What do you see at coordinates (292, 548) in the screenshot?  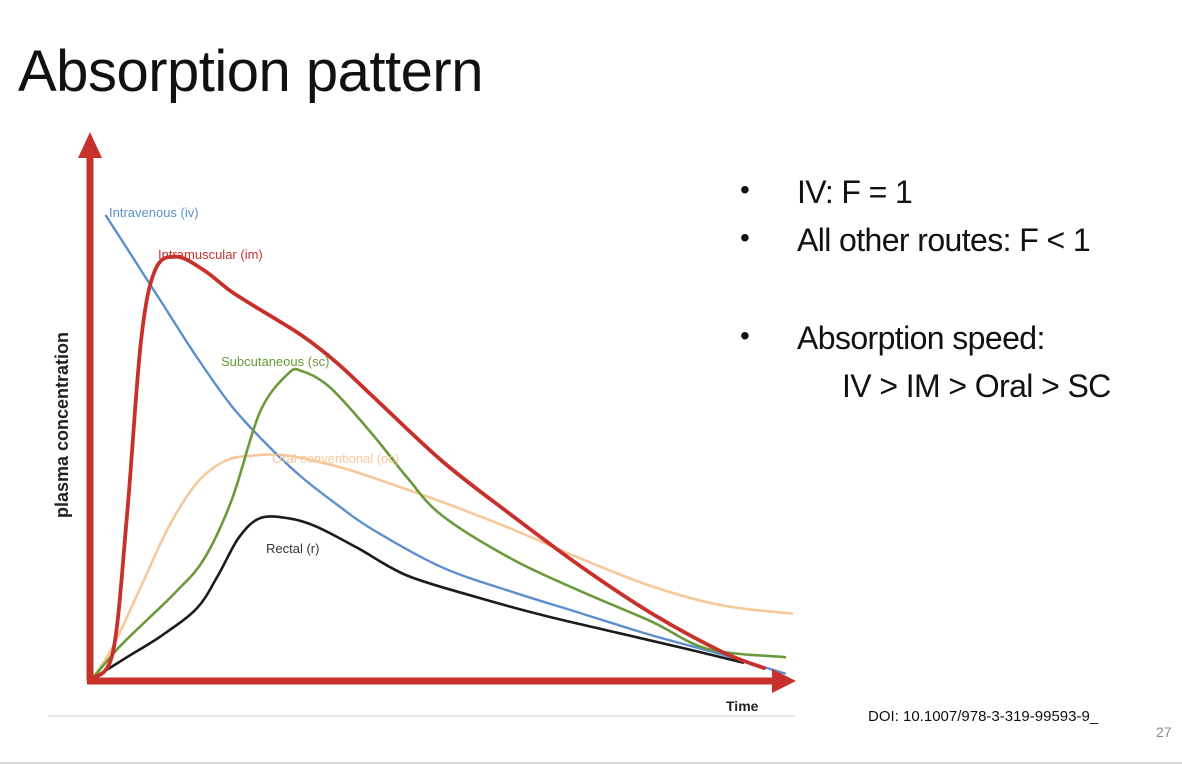 I see `series-label-rectal: Rectal (r)` at bounding box center [292, 548].